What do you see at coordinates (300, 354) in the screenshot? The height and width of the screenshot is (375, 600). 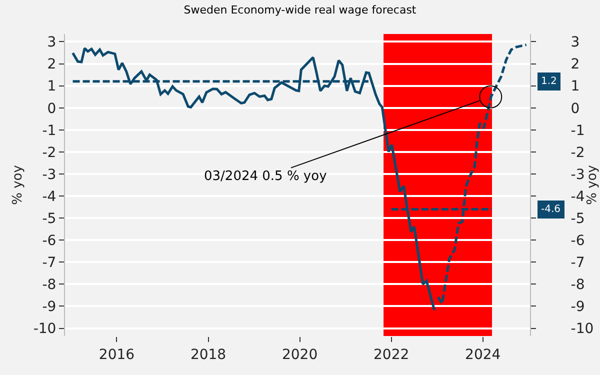 I see `x-tick-label: 2020` at bounding box center [300, 354].